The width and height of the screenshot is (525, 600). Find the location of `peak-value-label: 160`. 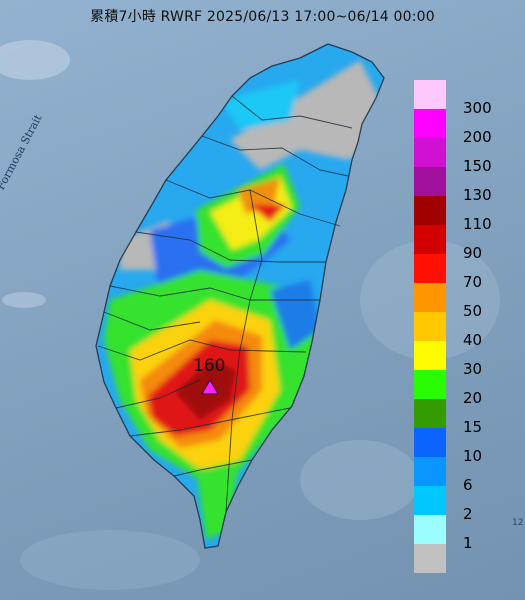

peak-value-label: 160 is located at coordinates (209, 366).